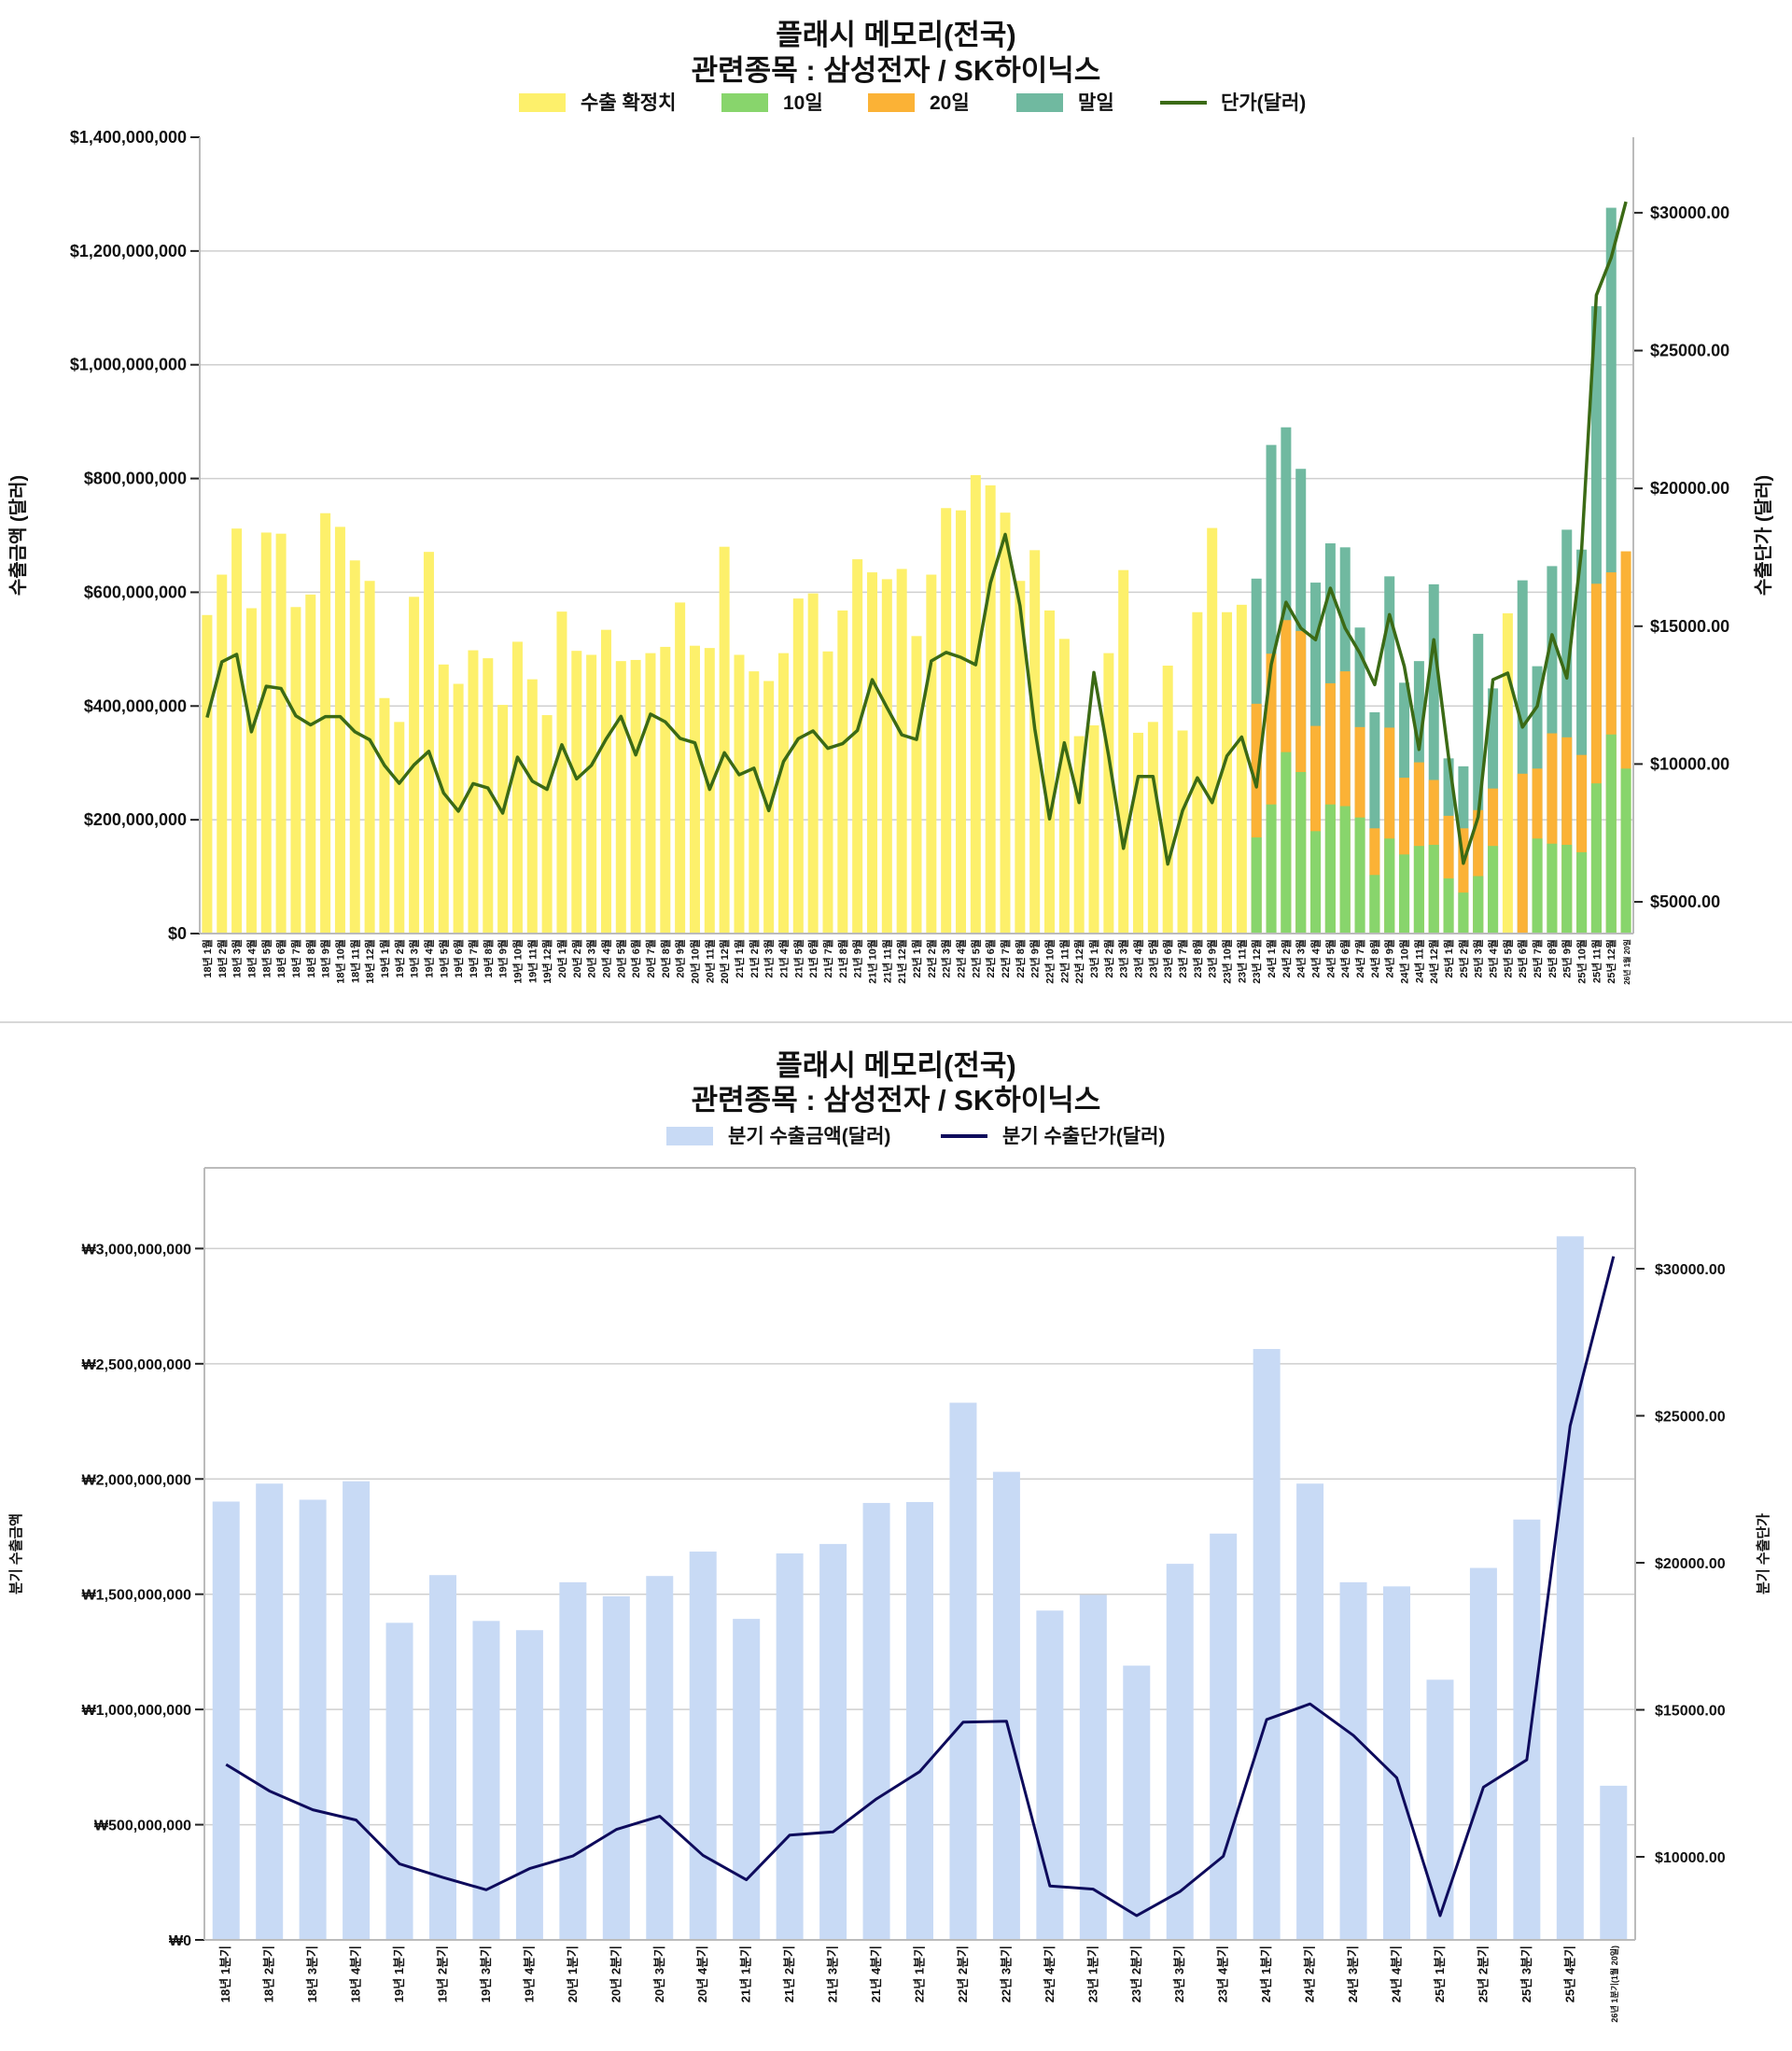  I want to click on x-tick-label: 23년 4분기, so click(1223, 1974).